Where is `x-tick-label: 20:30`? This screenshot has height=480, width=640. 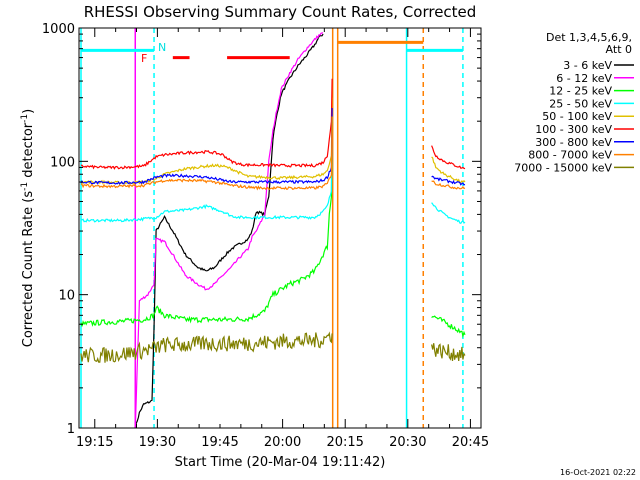
x-tick-label: 20:30 is located at coordinates (407, 442).